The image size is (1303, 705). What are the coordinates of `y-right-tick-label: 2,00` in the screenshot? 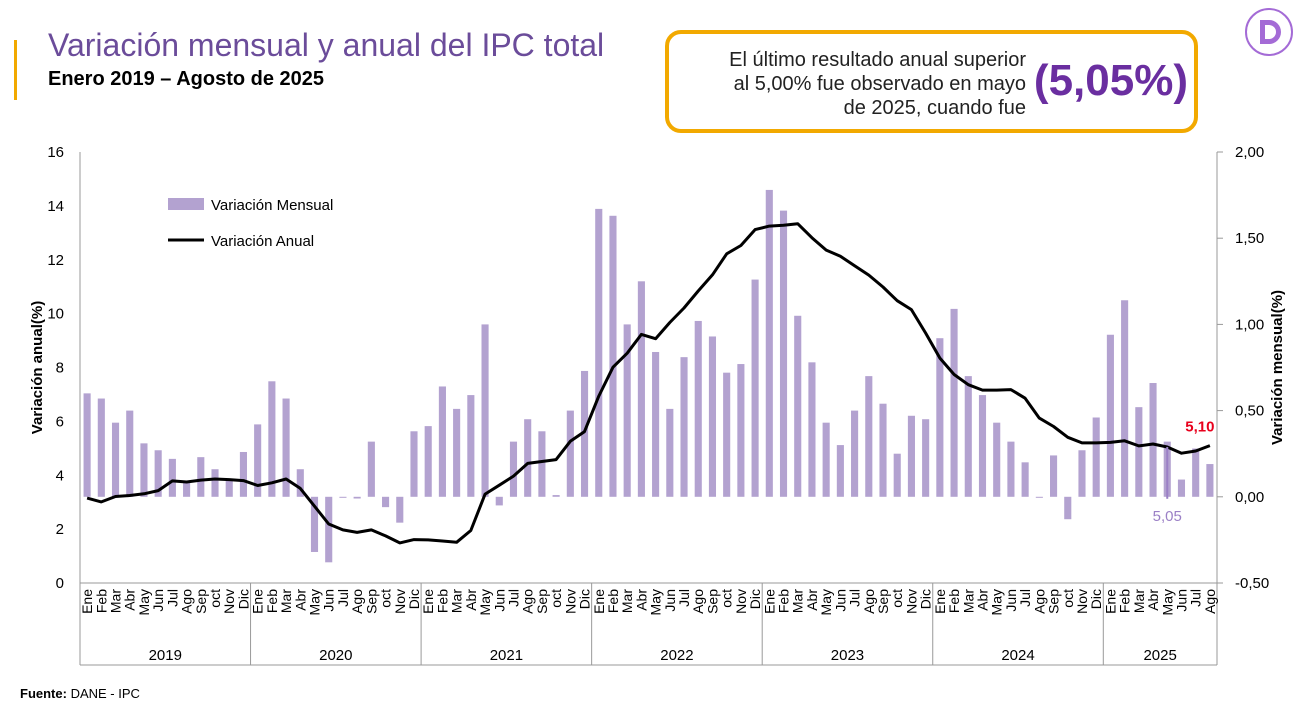 It's located at (1249, 152).